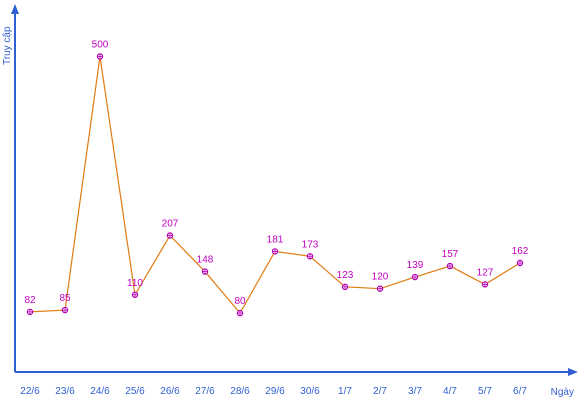  What do you see at coordinates (170, 391) in the screenshot?
I see `x-tick-label: 26/6` at bounding box center [170, 391].